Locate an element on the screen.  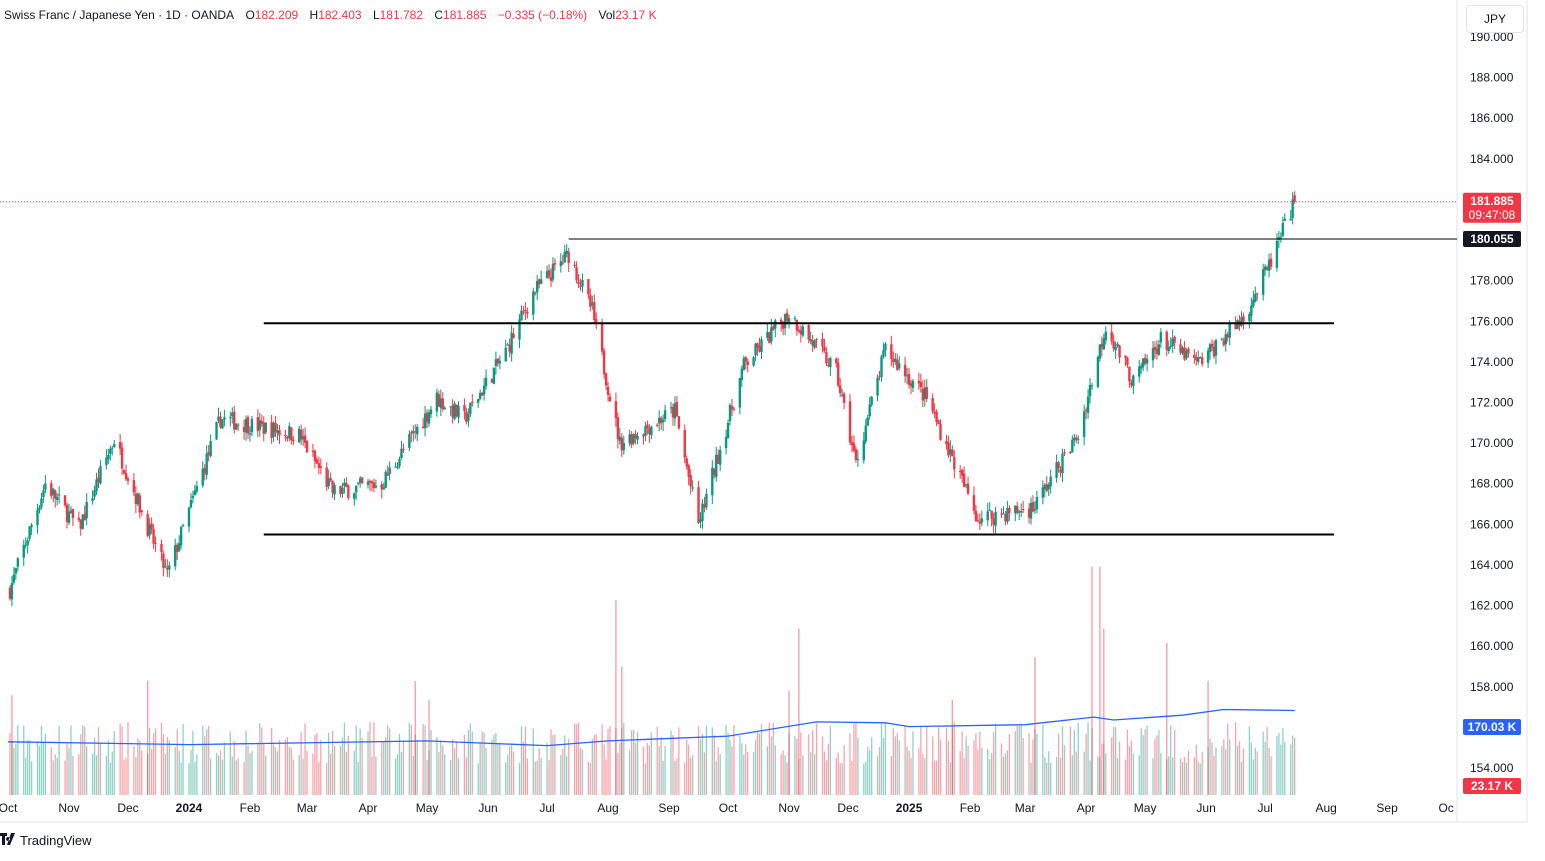
time-tick-label: Feb is located at coordinates (250, 808).